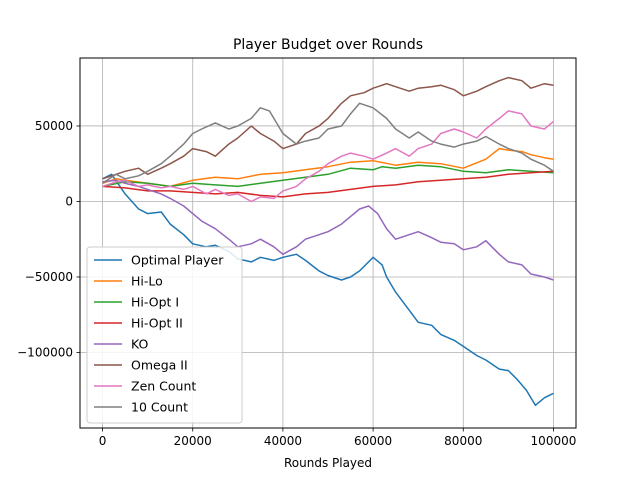 The width and height of the screenshot is (640, 480). Describe the element at coordinates (157, 323) in the screenshot. I see `legend-label-hi-opt-ii: Hi-Opt II` at that location.